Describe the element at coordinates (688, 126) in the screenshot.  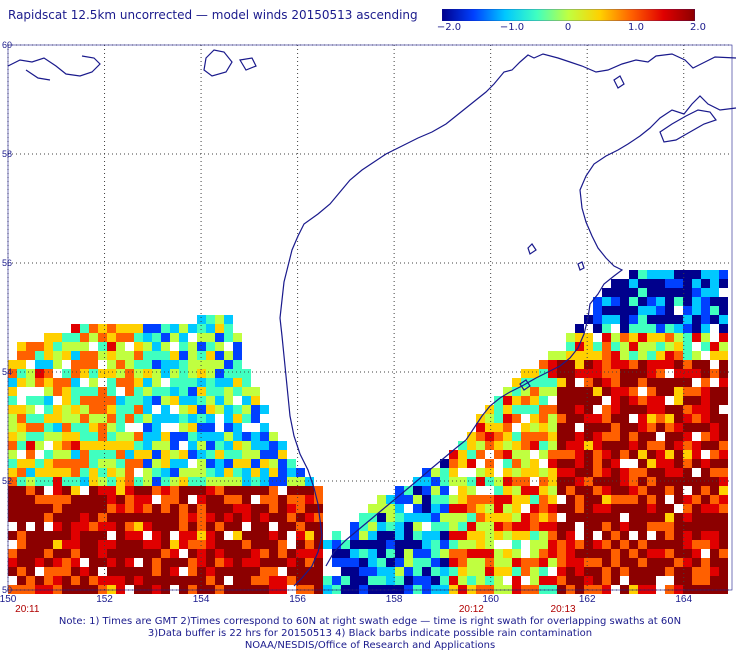
I see `karaginsky-island` at that location.